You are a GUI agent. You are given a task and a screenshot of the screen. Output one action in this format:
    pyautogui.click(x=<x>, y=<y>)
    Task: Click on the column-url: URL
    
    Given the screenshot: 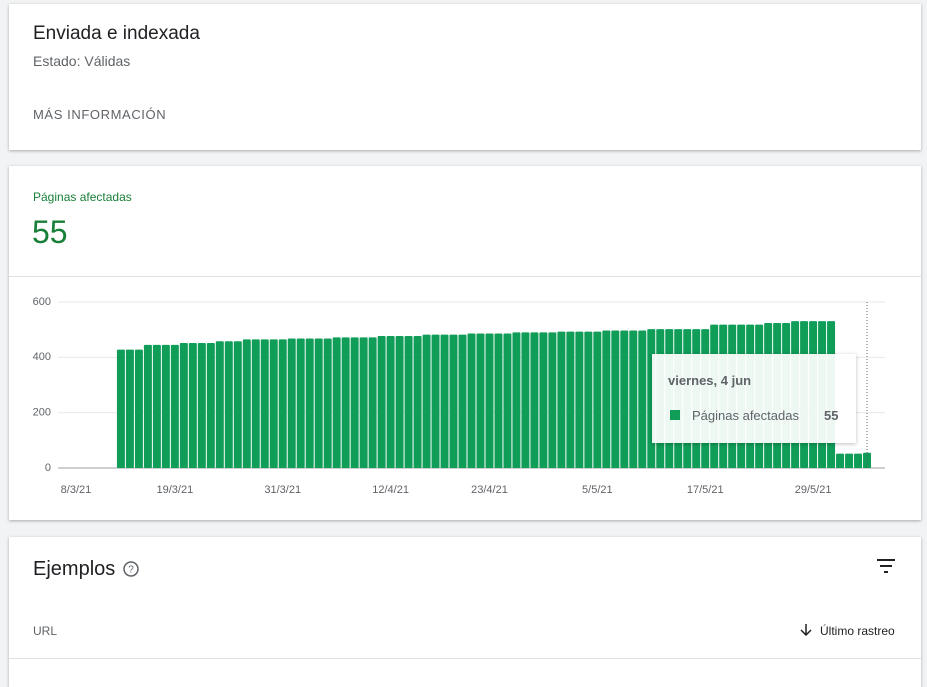 What is the action you would take?
    pyautogui.click(x=45, y=631)
    